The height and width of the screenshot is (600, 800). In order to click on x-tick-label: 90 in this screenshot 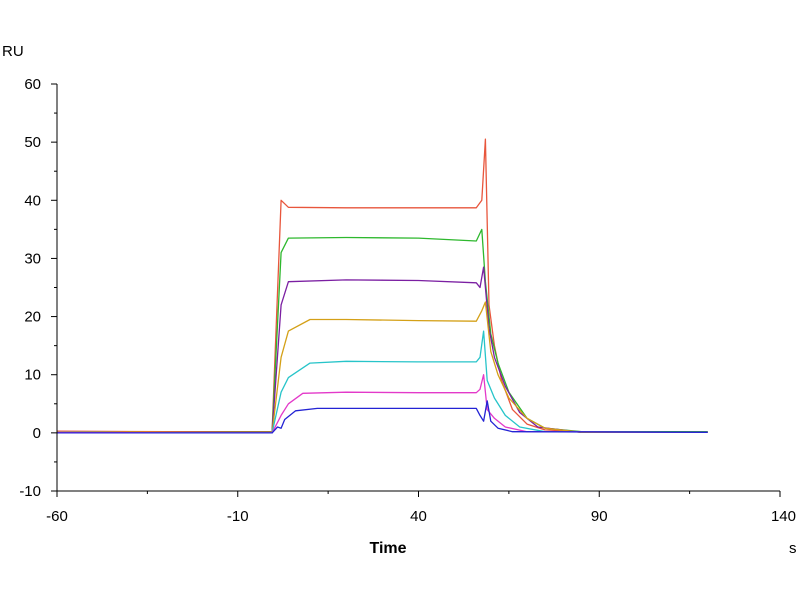, I will do `click(599, 516)`.